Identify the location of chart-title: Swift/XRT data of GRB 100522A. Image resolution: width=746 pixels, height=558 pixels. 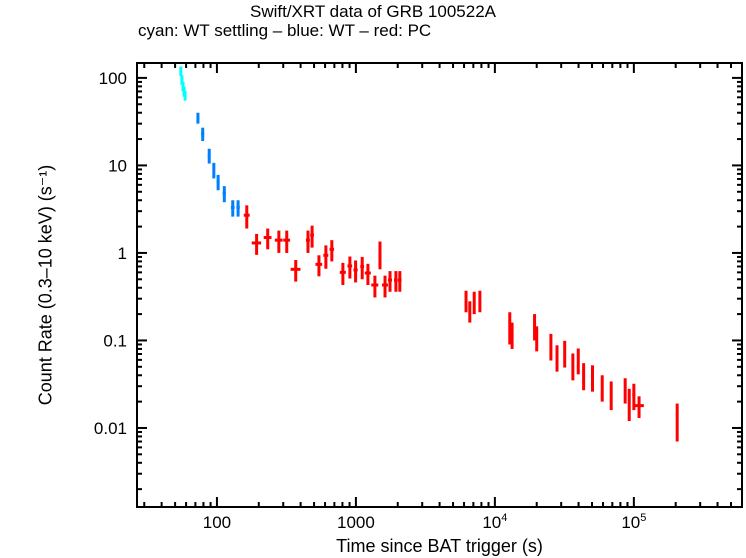
(372, 11).